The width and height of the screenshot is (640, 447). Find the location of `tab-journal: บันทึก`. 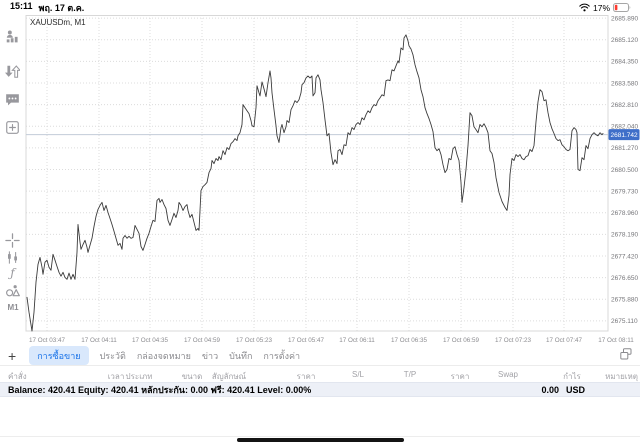

tab-journal: บันทึก is located at coordinates (241, 355).